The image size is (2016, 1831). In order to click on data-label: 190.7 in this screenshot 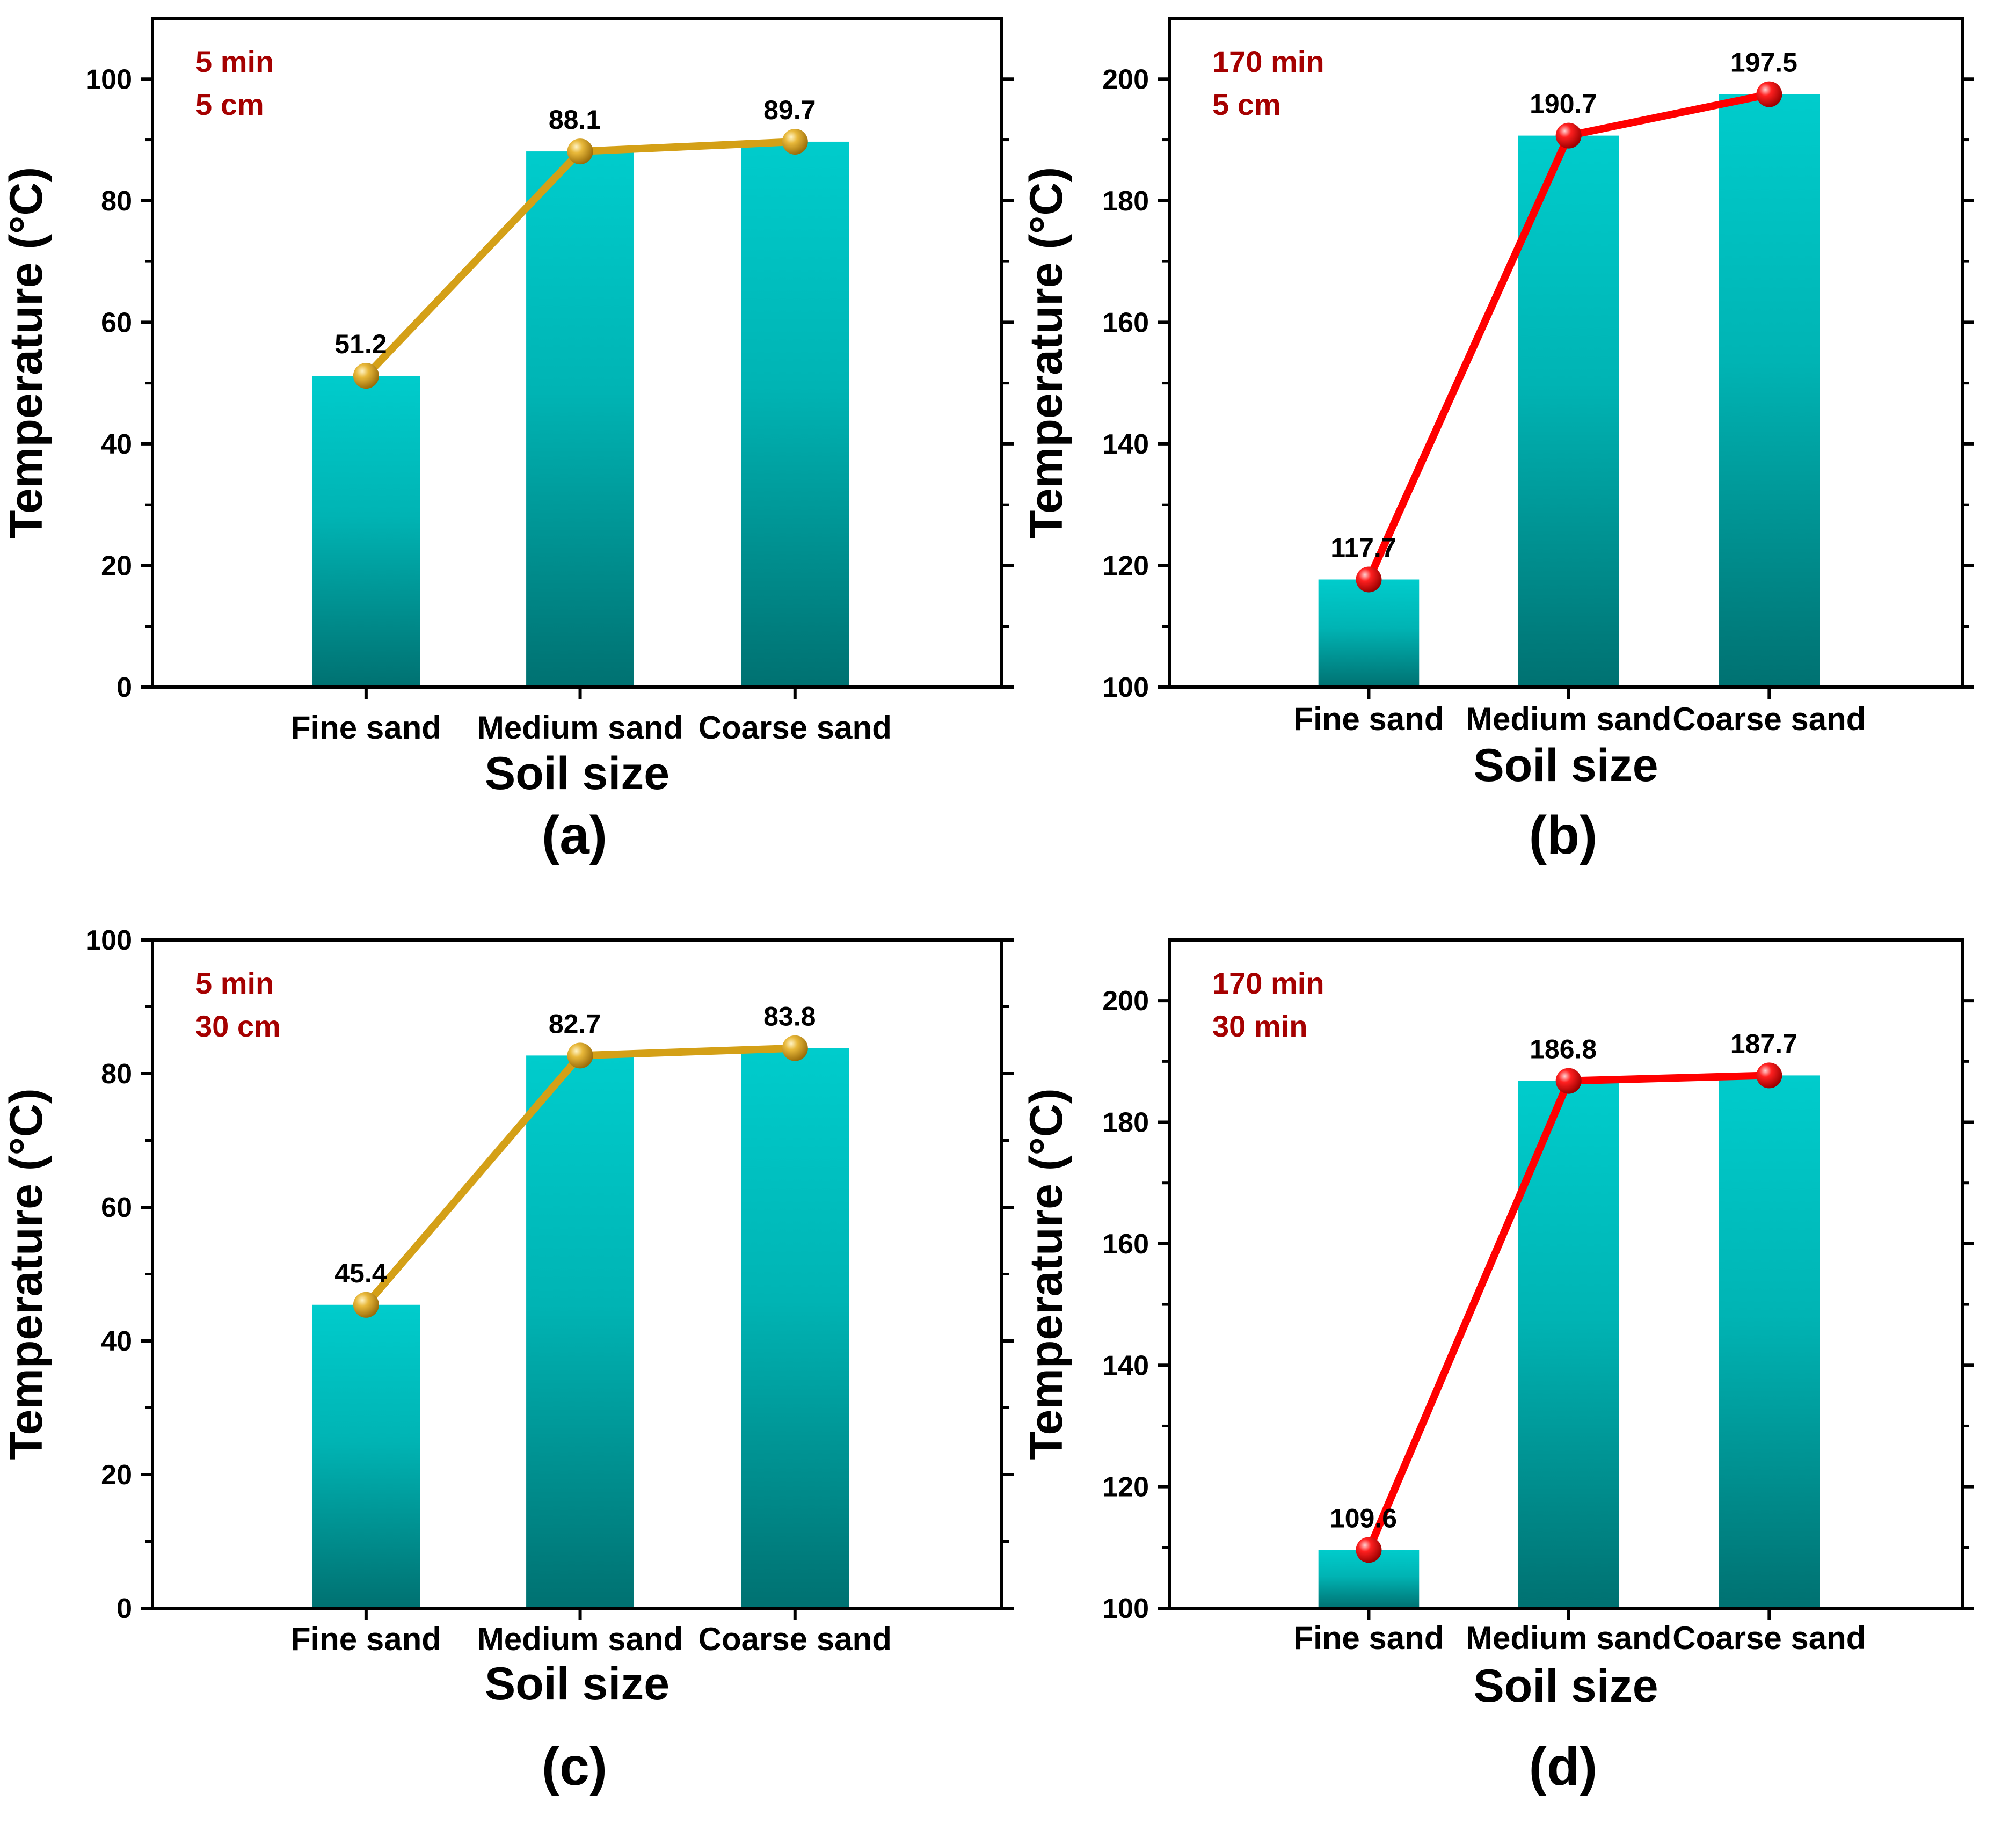, I will do `click(1563, 104)`.